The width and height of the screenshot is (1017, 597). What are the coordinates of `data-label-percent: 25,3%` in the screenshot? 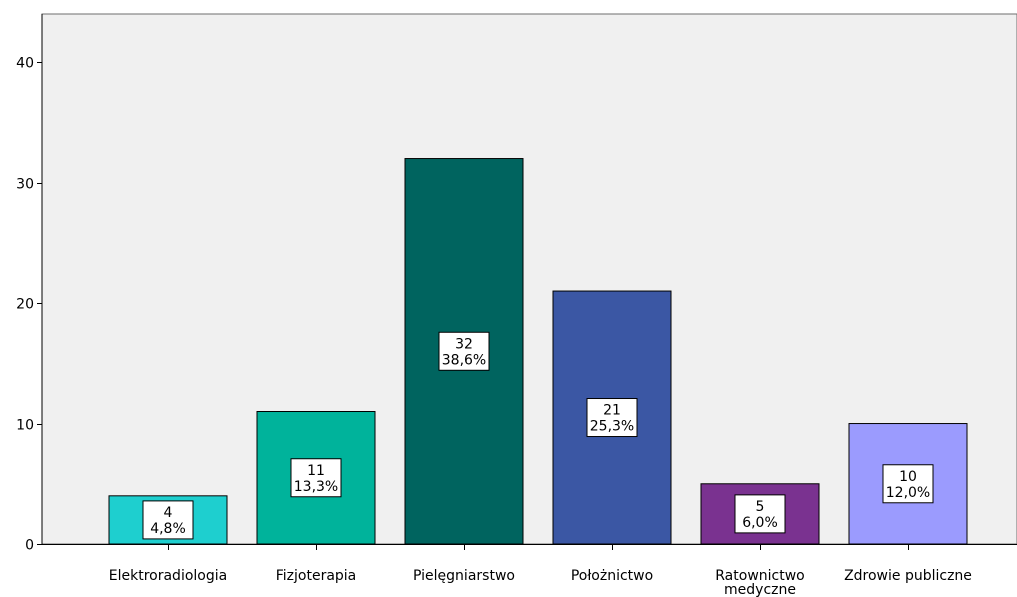 It's located at (612, 427).